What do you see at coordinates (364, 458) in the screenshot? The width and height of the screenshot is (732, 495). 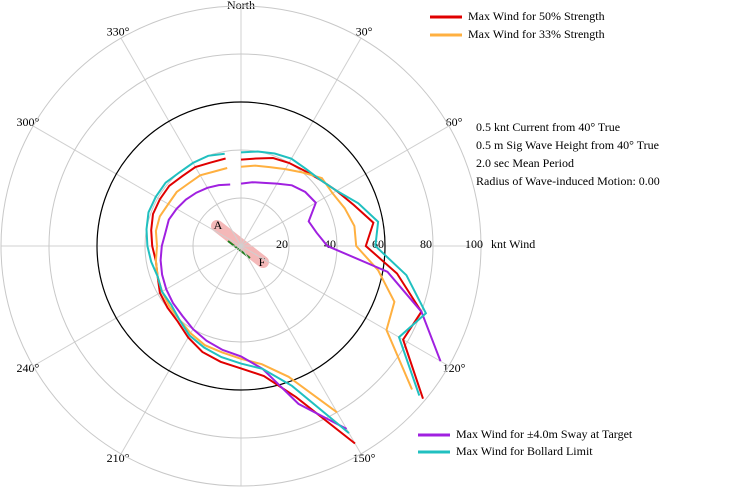 I see `angle-label: 150°` at bounding box center [364, 458].